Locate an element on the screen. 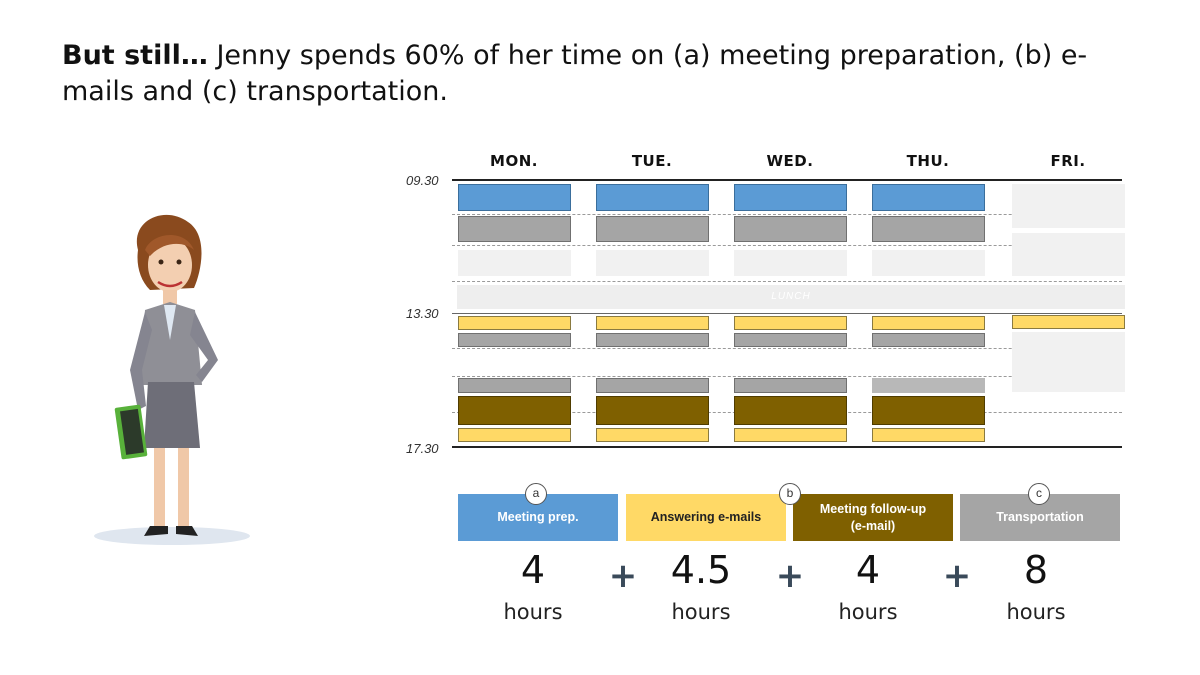 This screenshot has width=1200, height=675. total-transportation: 8 is located at coordinates (1036, 570).